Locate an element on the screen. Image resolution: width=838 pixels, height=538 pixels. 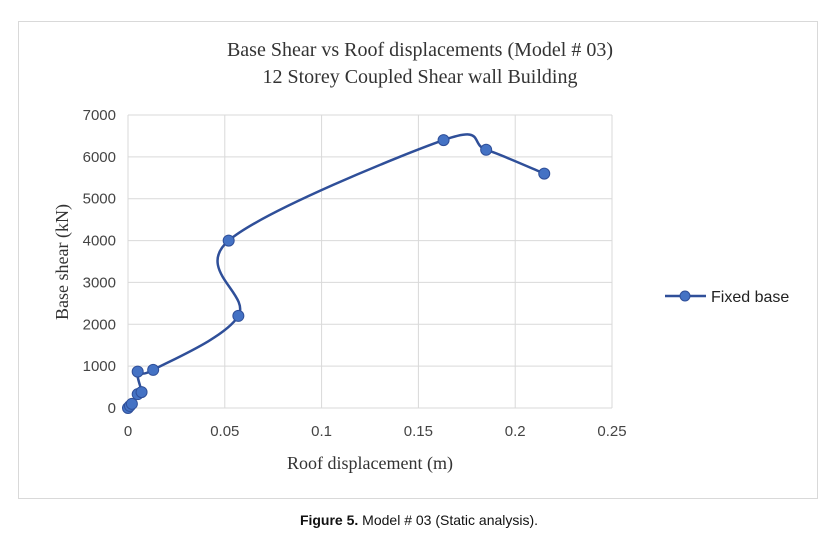
x-tick-label: 0.1 is located at coordinates (321, 431).